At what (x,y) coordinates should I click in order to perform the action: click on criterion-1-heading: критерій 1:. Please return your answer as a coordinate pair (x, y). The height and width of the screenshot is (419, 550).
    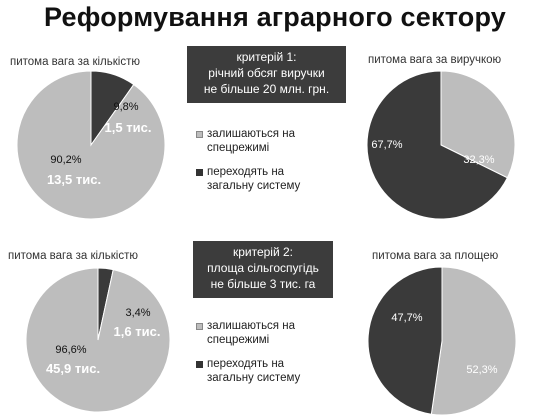
    Looking at the image, I should click on (266, 57).